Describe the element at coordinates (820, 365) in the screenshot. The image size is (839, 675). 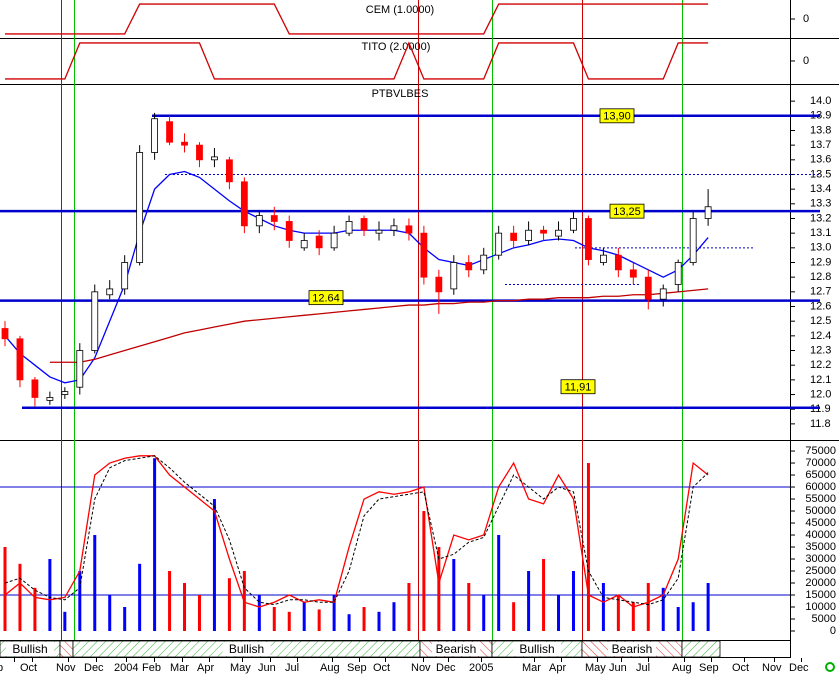
I see `y-tick-label: 12.2` at that location.